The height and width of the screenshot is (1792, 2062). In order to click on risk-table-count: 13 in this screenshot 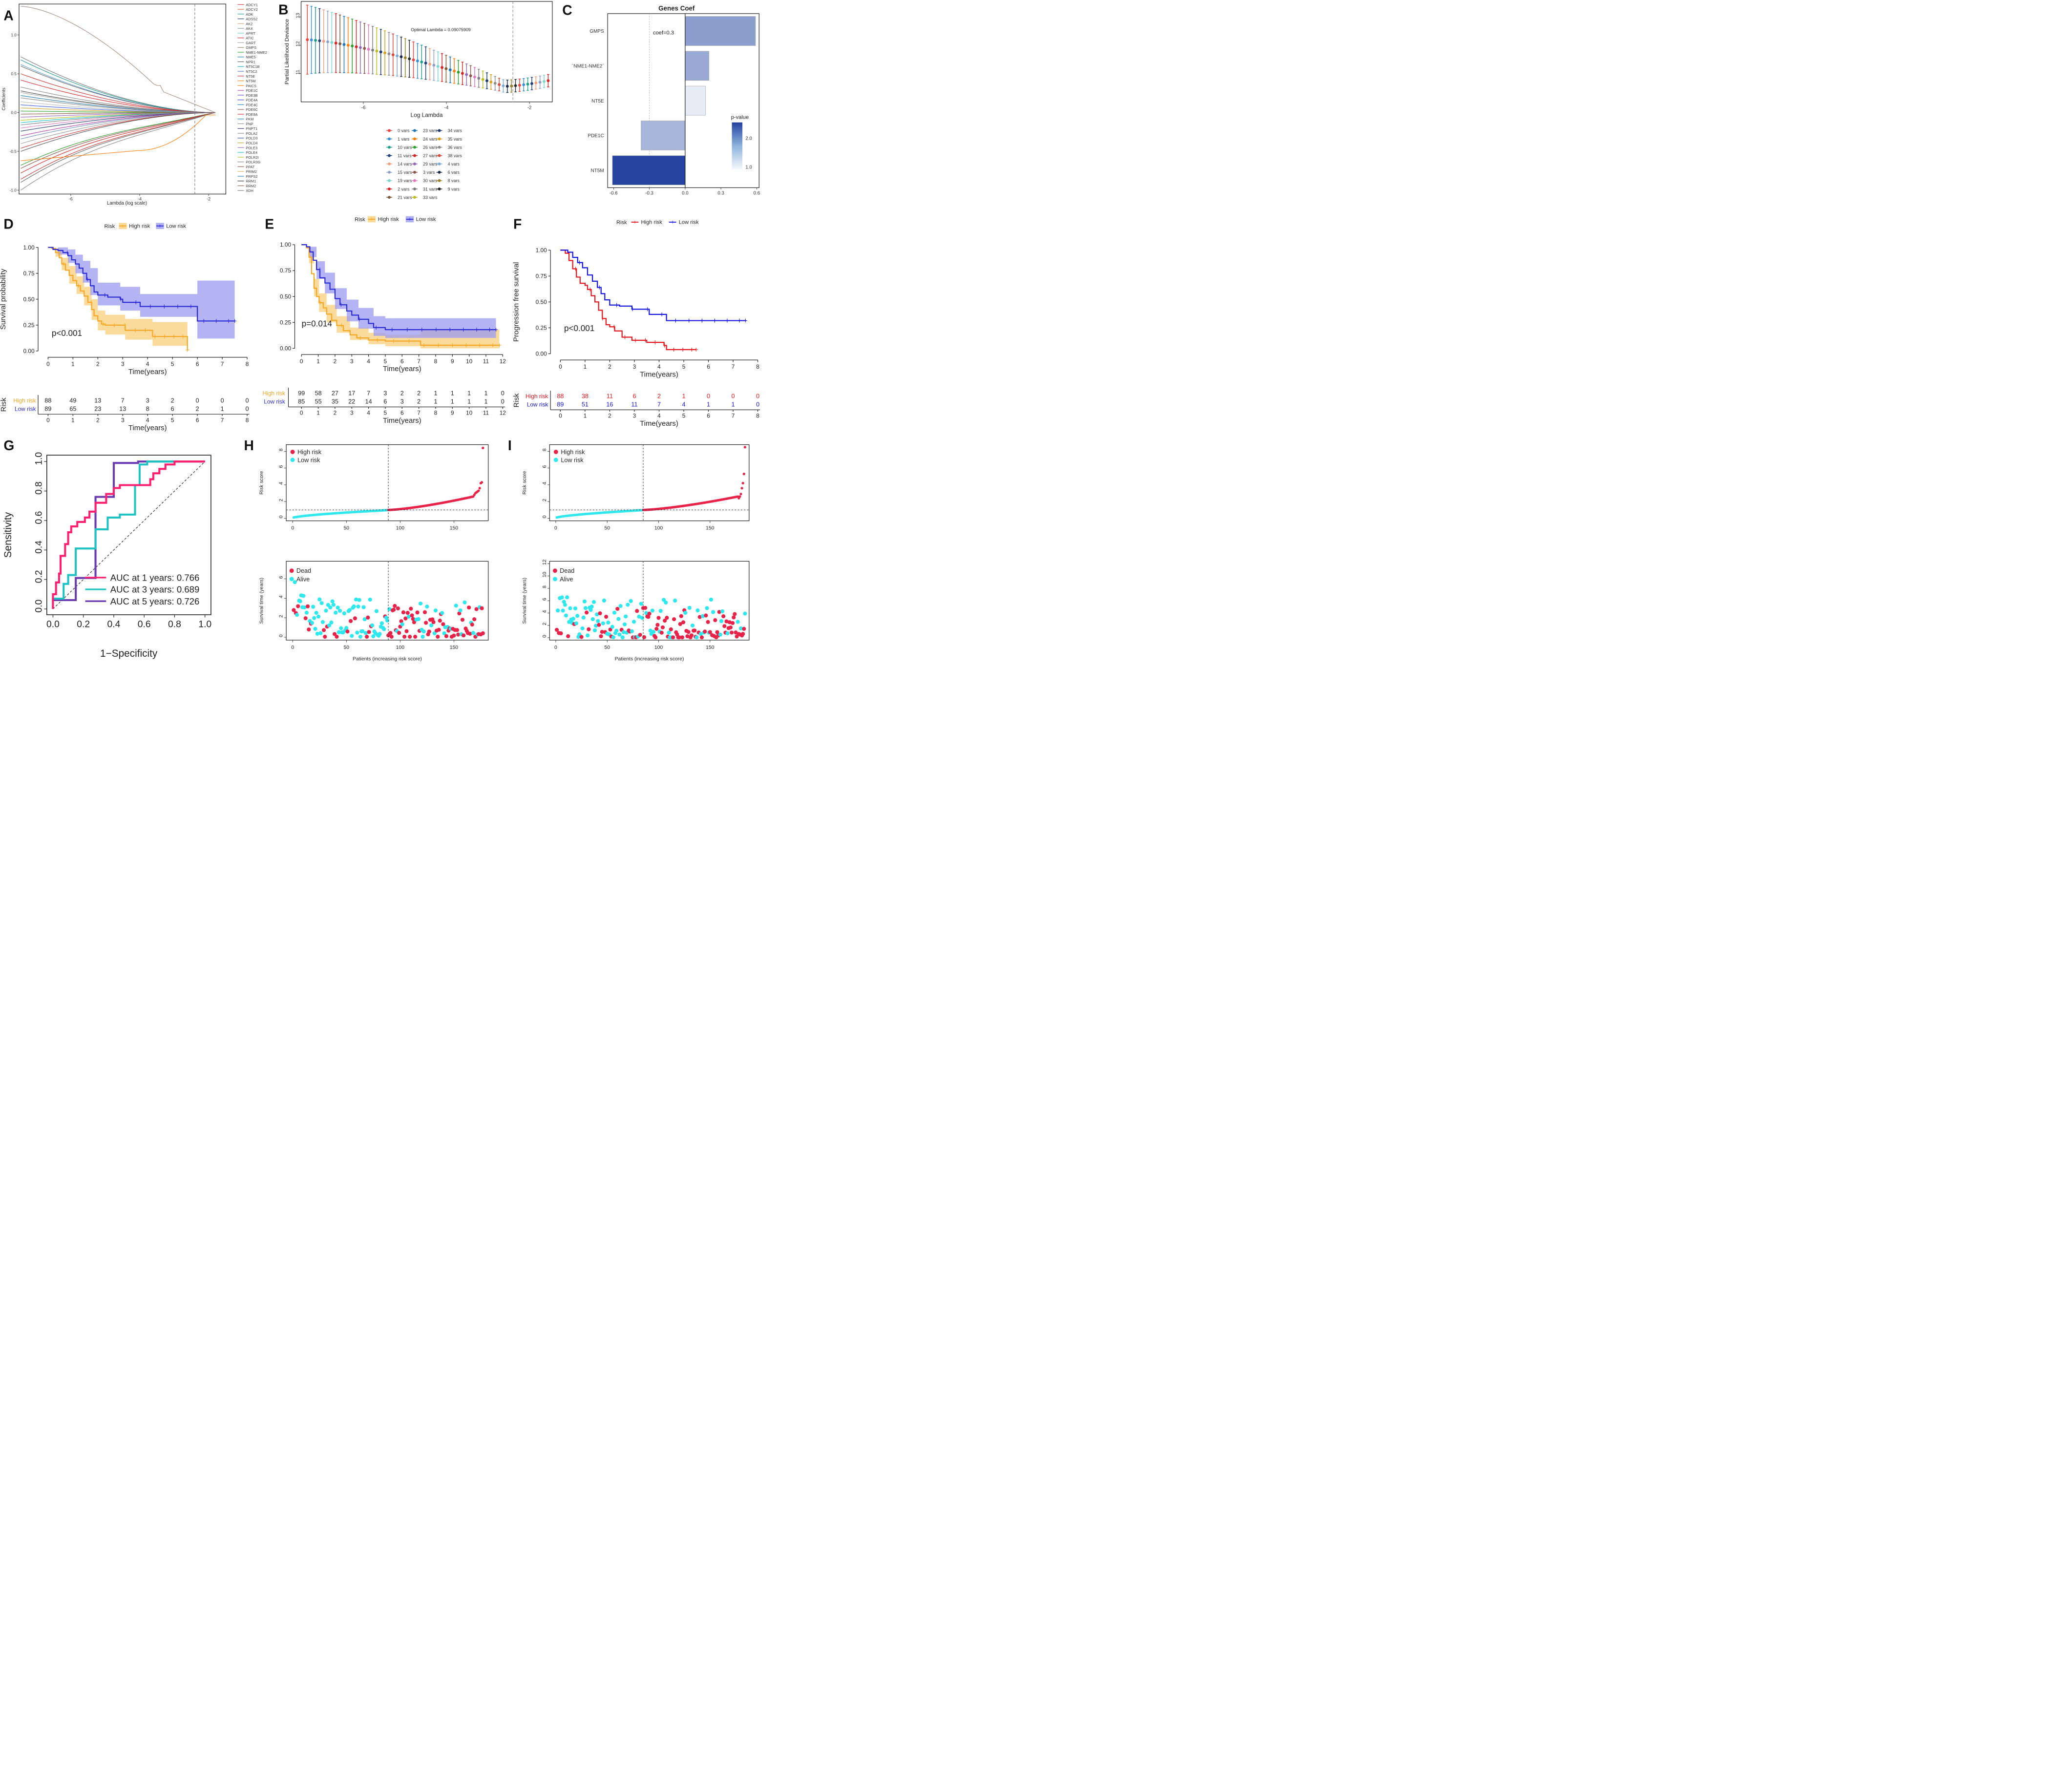, I will do `click(122, 410)`.